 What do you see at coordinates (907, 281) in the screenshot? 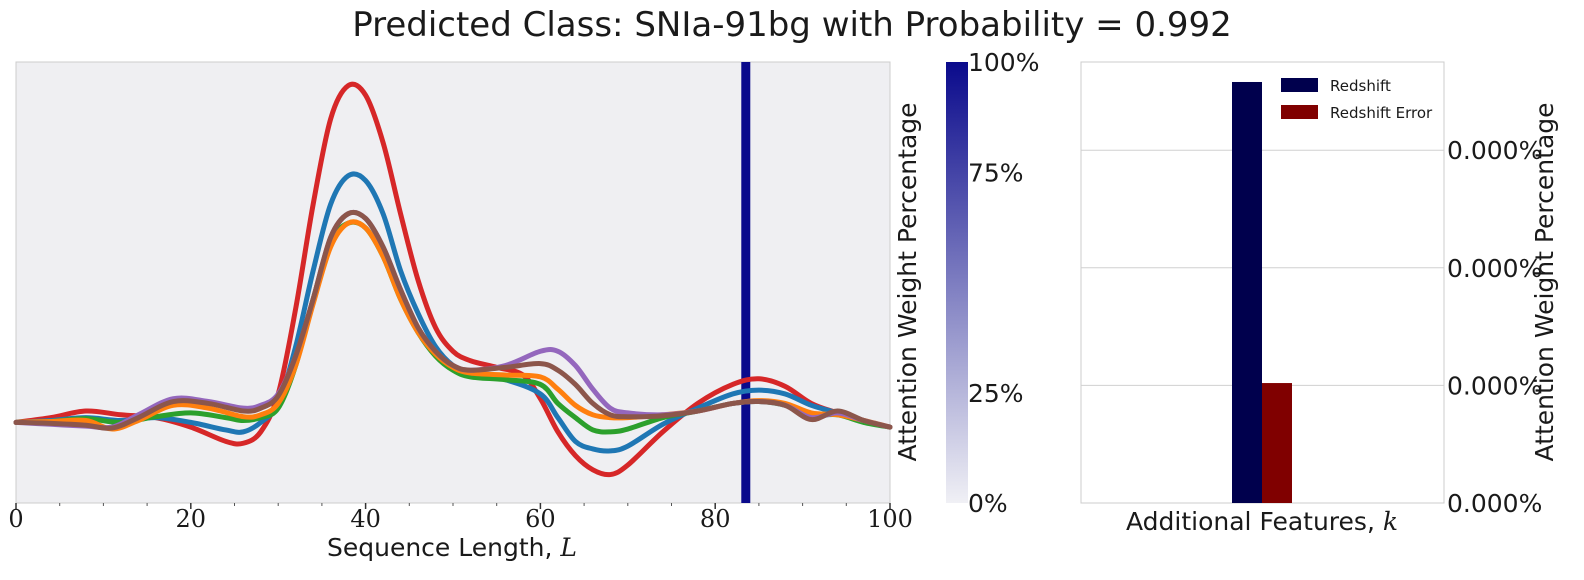
I see `colorbar-label: Attention Weight Percentage` at bounding box center [907, 281].